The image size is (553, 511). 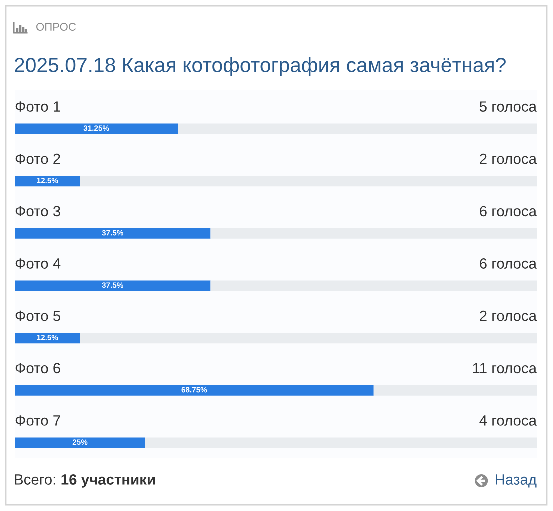 What do you see at coordinates (38, 421) in the screenshot?
I see `y-tick-label: Фото 7` at bounding box center [38, 421].